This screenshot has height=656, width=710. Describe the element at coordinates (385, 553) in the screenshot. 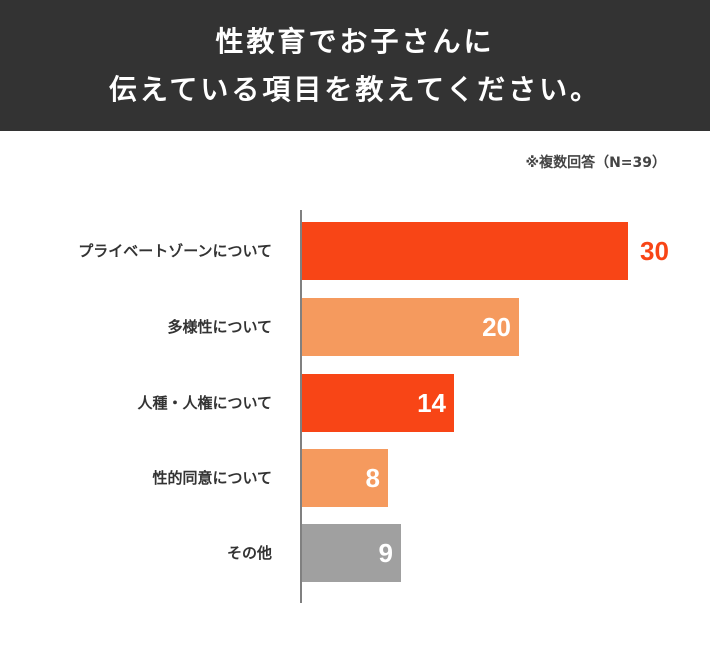

I see `bar-value: 9` at that location.